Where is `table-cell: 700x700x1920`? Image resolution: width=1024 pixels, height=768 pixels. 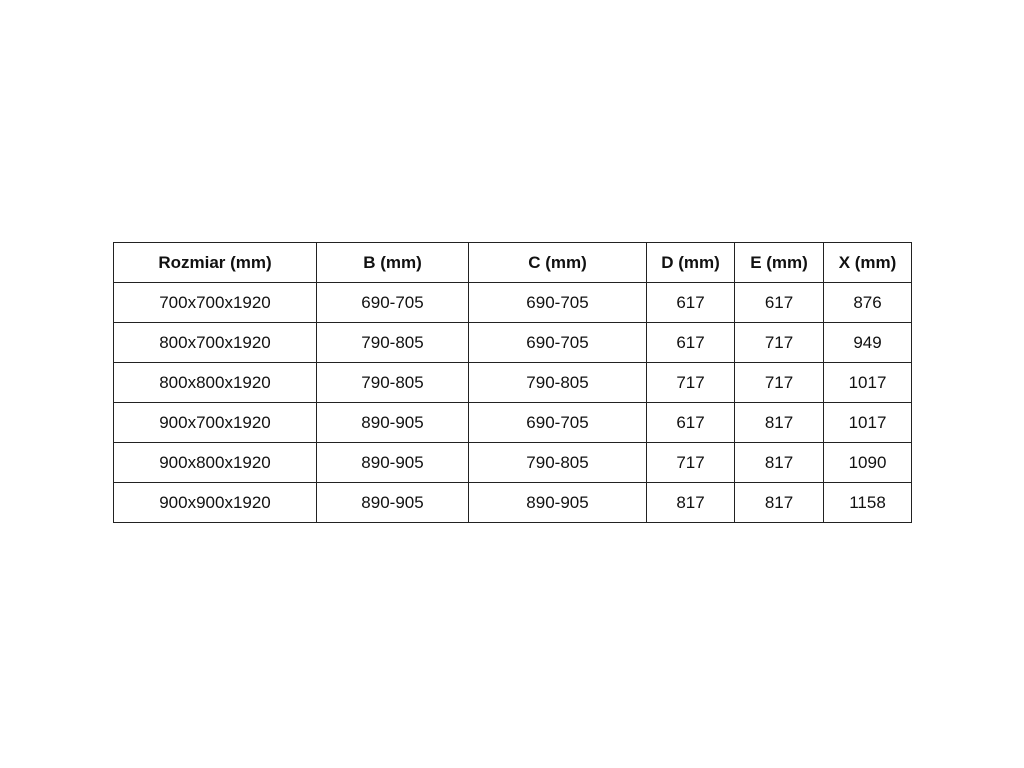
table-cell: 700x700x1920 is located at coordinates (215, 302).